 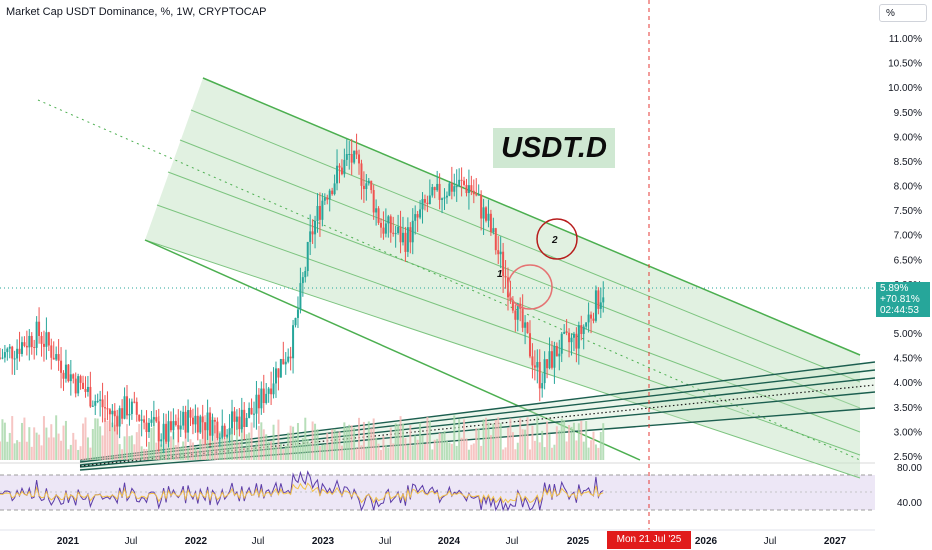 I want to click on x-tick-label: 2022, so click(x=196, y=541).